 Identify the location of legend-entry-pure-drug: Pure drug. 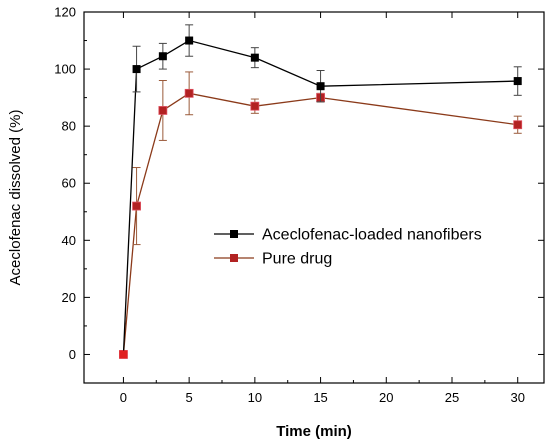
(273, 259).